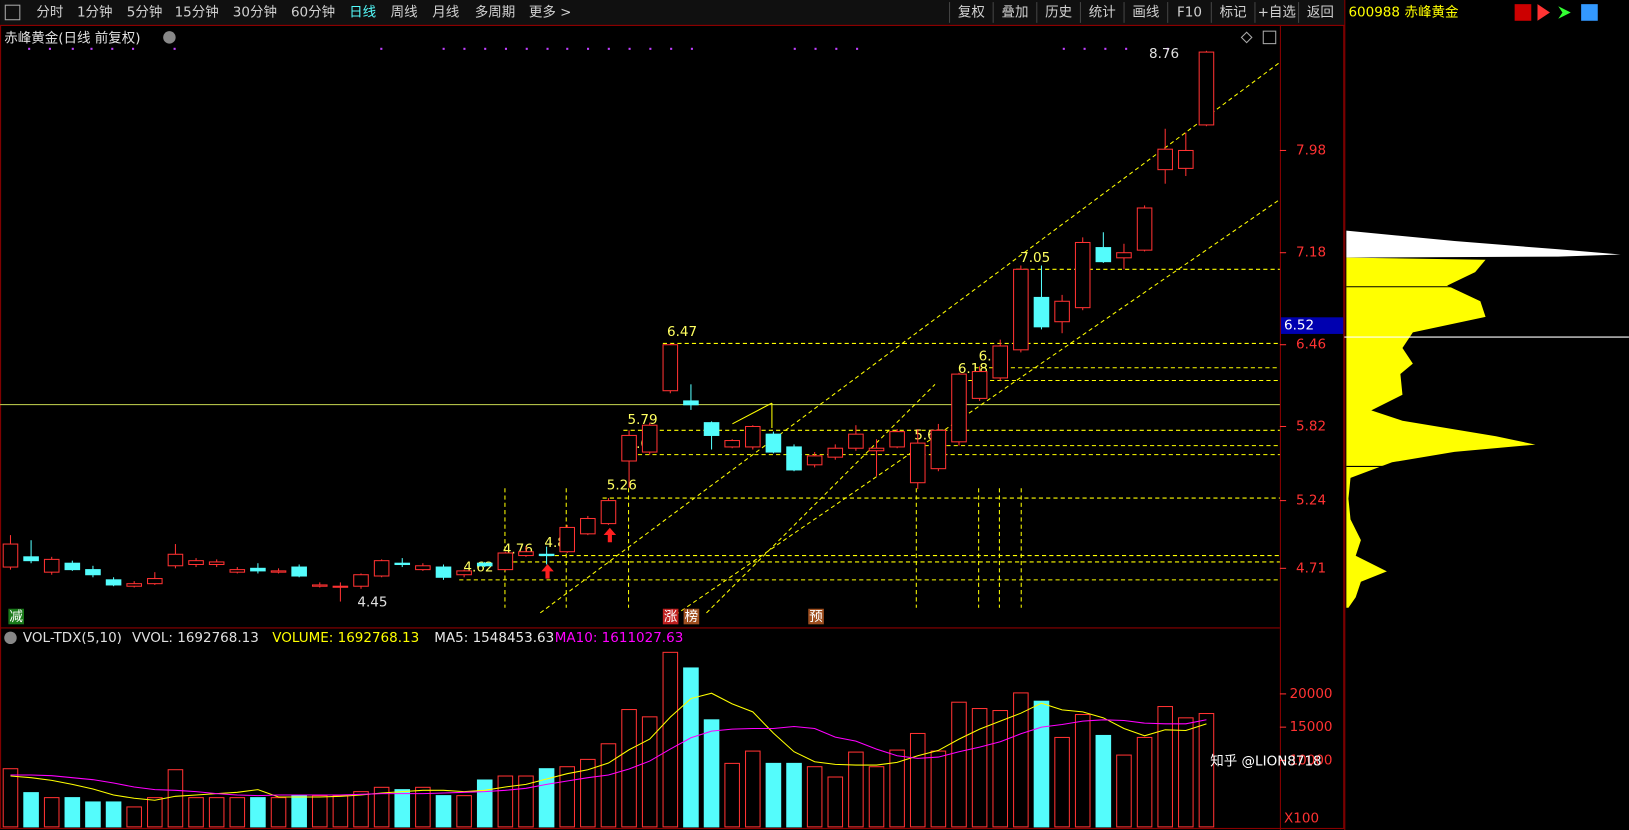  What do you see at coordinates (1145, 12) in the screenshot?
I see `toolbar-button: 画线` at bounding box center [1145, 12].